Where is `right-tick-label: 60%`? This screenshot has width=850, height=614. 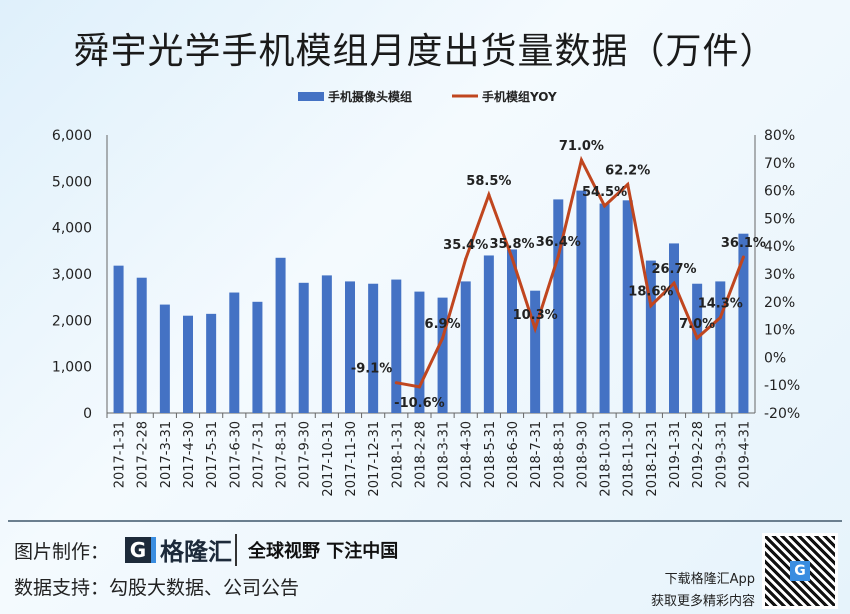 right-tick-label: 60% is located at coordinates (779, 192).